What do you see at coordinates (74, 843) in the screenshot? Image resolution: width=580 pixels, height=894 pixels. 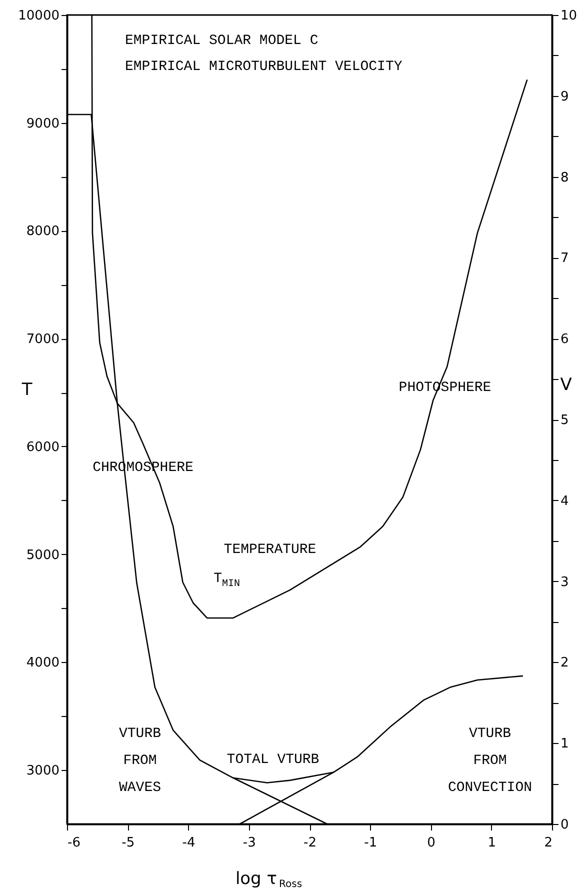 I see `x-tick-label: -6` at bounding box center [74, 843].